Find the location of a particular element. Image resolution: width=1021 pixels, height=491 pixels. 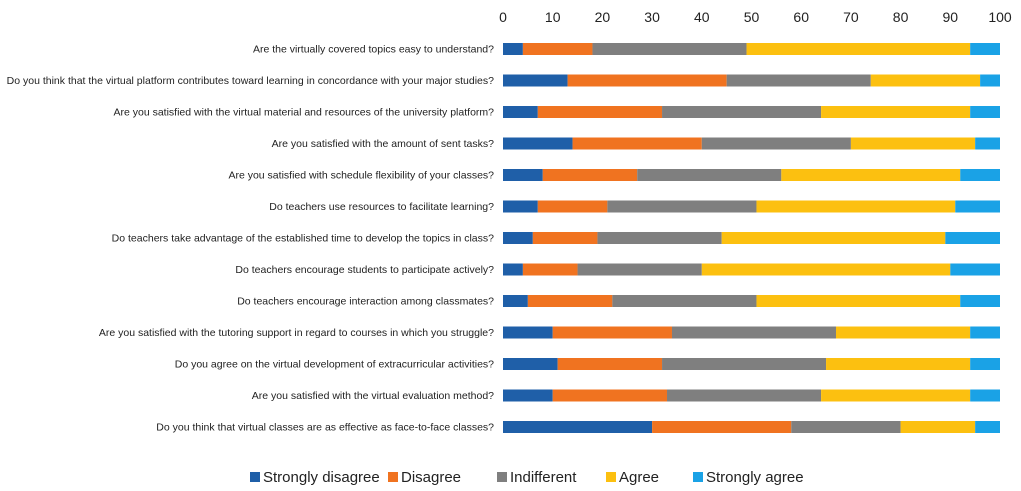

x-tick-label: 10 is located at coordinates (553, 17).